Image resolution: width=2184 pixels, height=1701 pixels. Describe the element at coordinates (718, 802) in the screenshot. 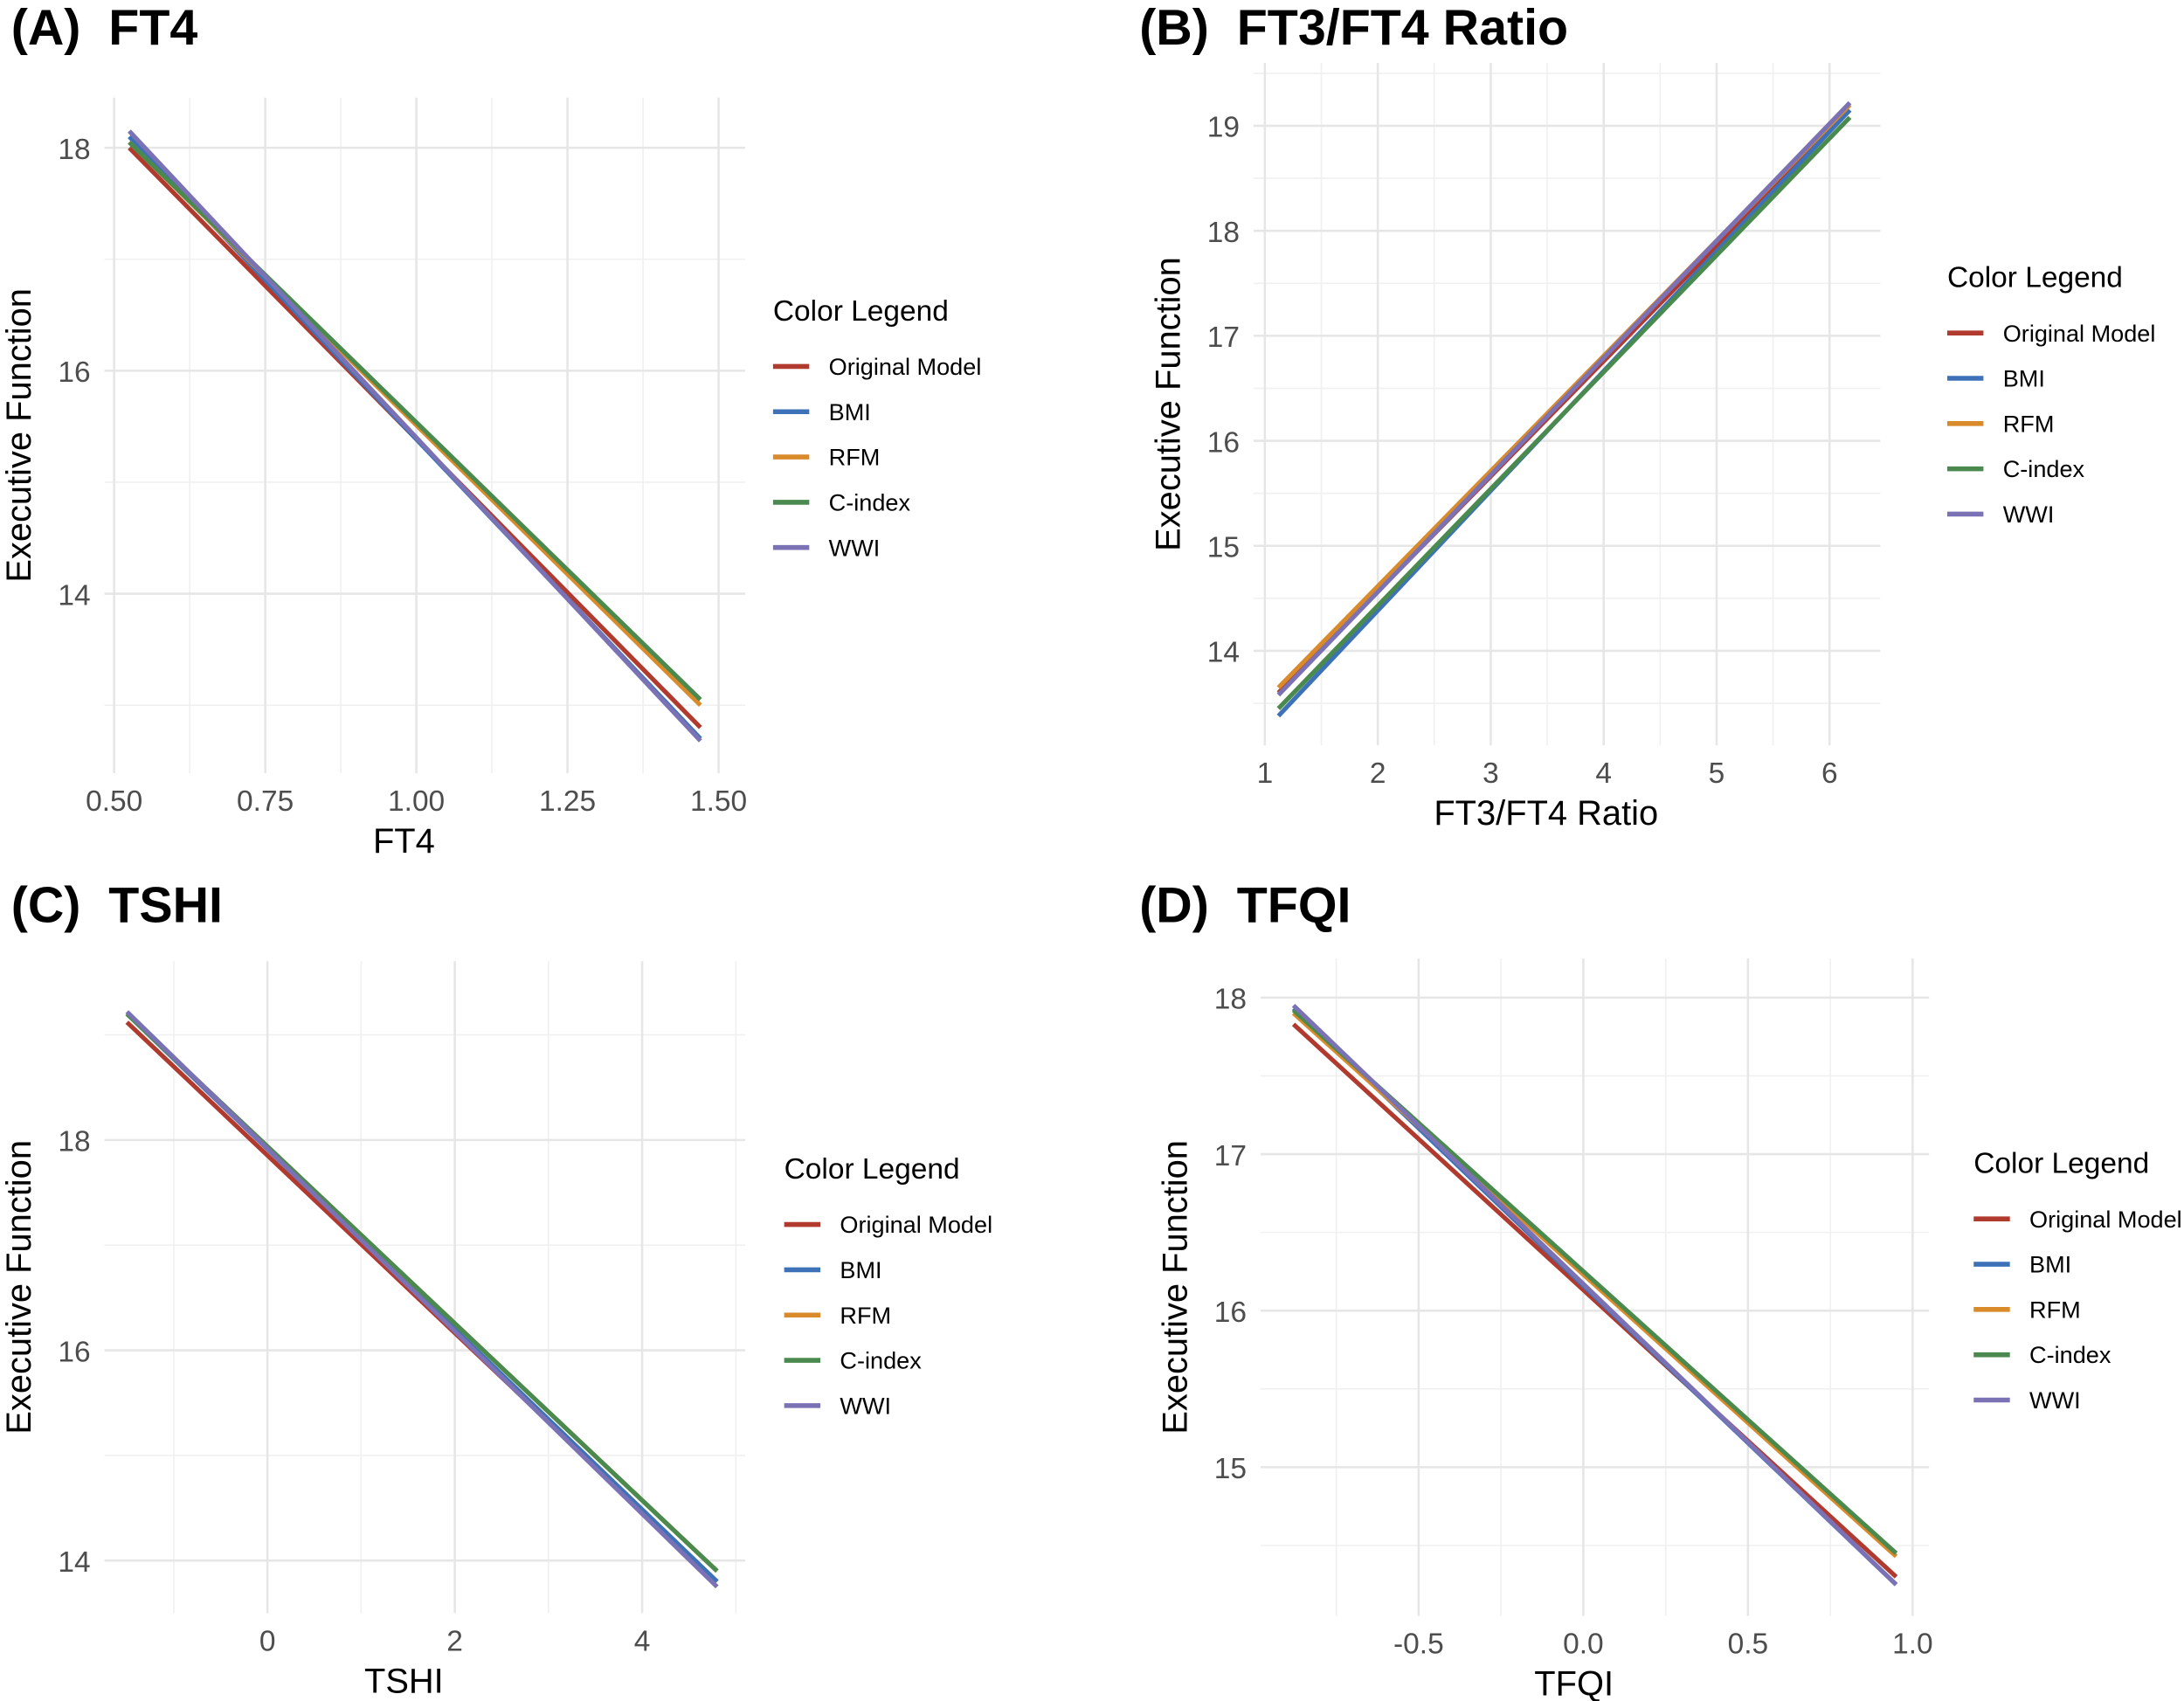

I see `x-tick-label: 1.50` at that location.